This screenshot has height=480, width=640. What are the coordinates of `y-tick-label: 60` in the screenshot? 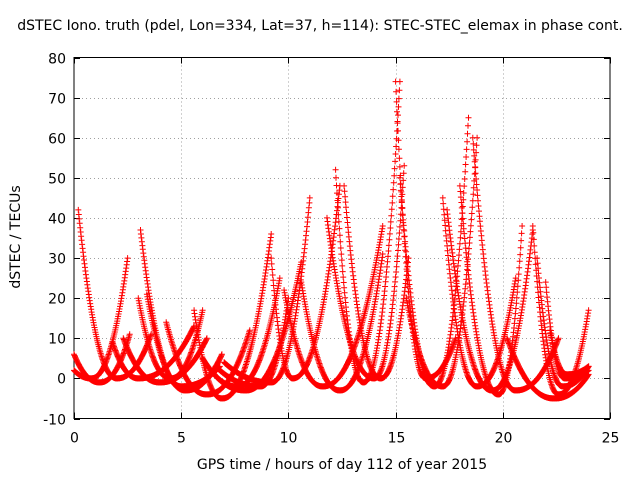 It's located at (57, 140).